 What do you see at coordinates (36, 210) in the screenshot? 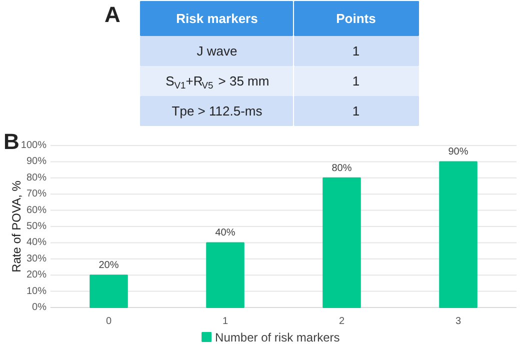
I see `y-tick-label: 60%` at bounding box center [36, 210].